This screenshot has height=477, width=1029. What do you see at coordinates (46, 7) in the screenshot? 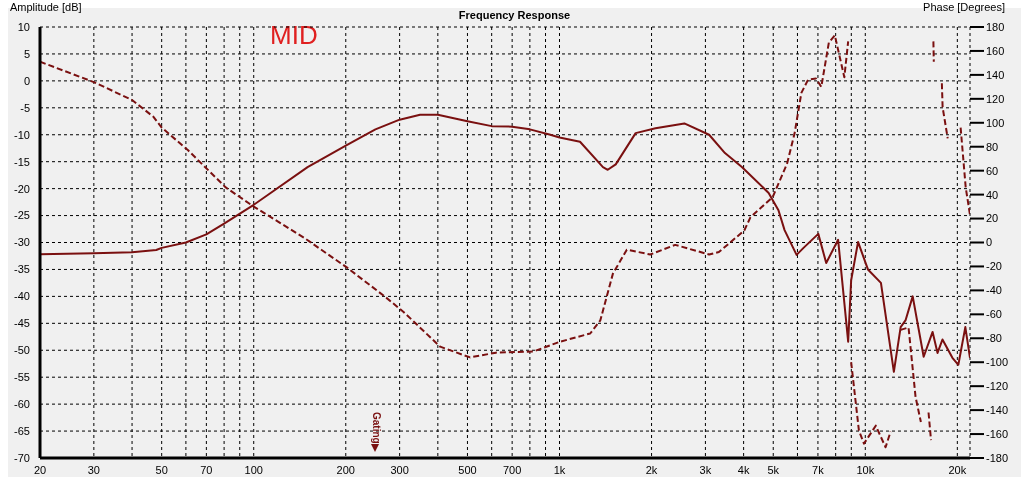
I see `y-axis-title: Amplitude [dB]` at bounding box center [46, 7].